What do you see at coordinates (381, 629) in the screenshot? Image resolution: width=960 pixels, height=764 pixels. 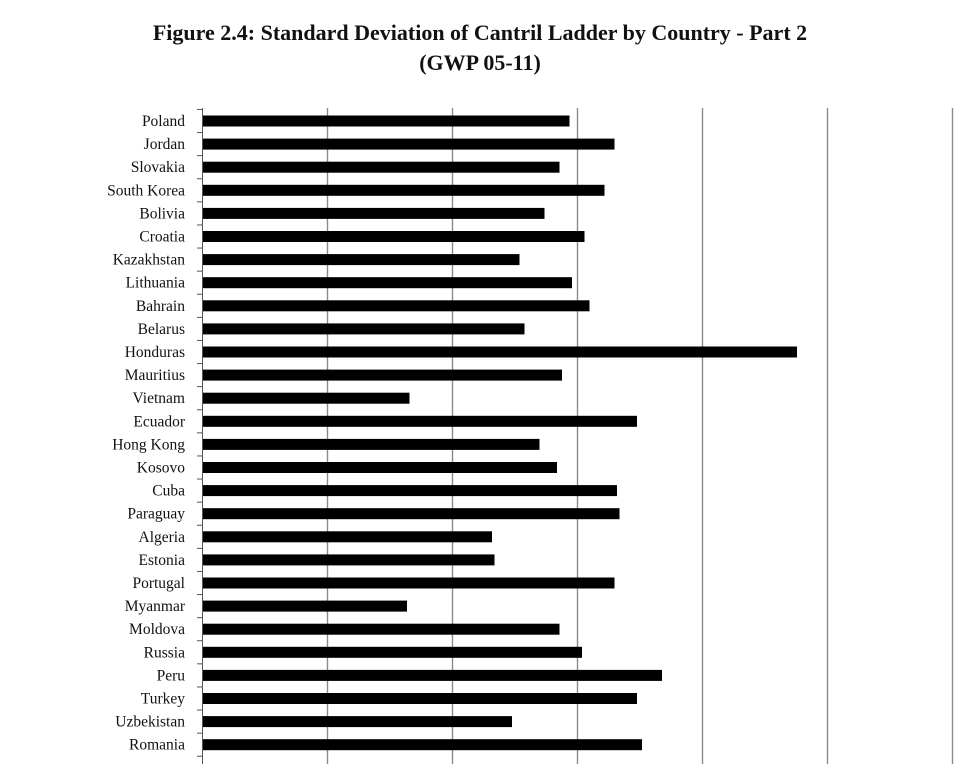 I see `bar-moldova` at bounding box center [381, 629].